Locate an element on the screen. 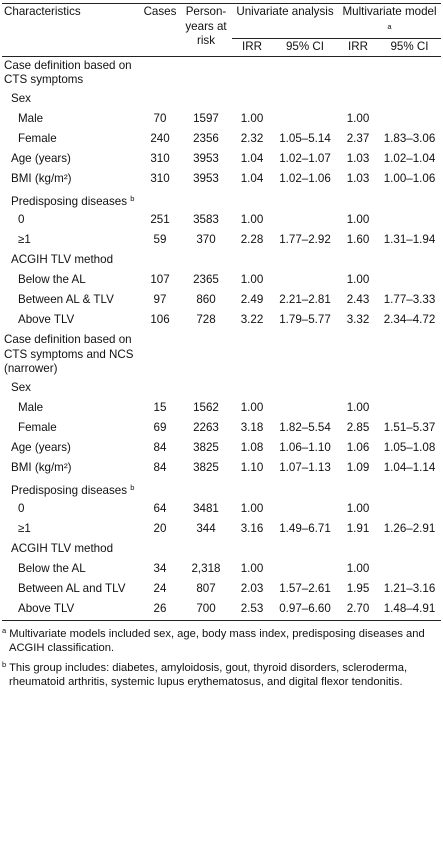 The image size is (443, 843). table-cell: 240 is located at coordinates (160, 138).